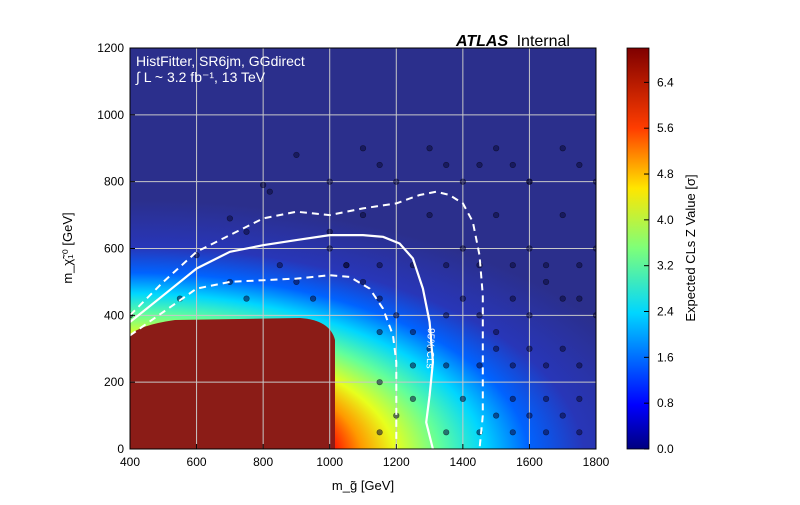  What do you see at coordinates (396, 462) in the screenshot?
I see `x-tick-label: 1200` at bounding box center [396, 462].